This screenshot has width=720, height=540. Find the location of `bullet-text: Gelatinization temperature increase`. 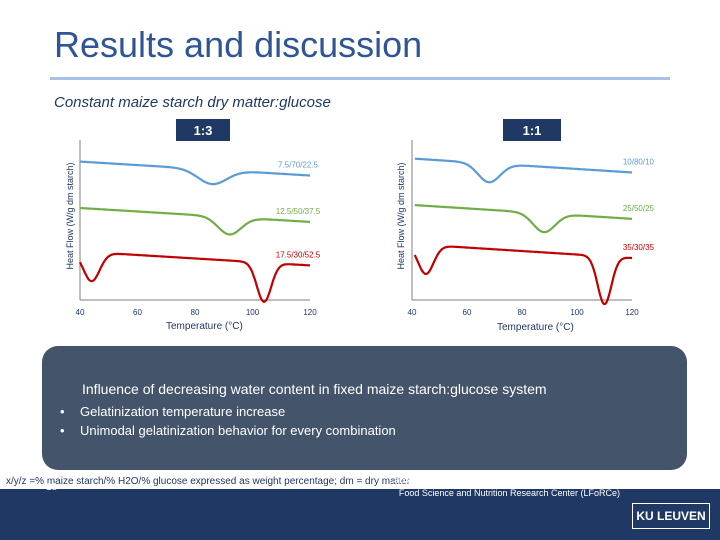

bullet-text: Gelatinization temperature increase is located at coordinates (183, 411).